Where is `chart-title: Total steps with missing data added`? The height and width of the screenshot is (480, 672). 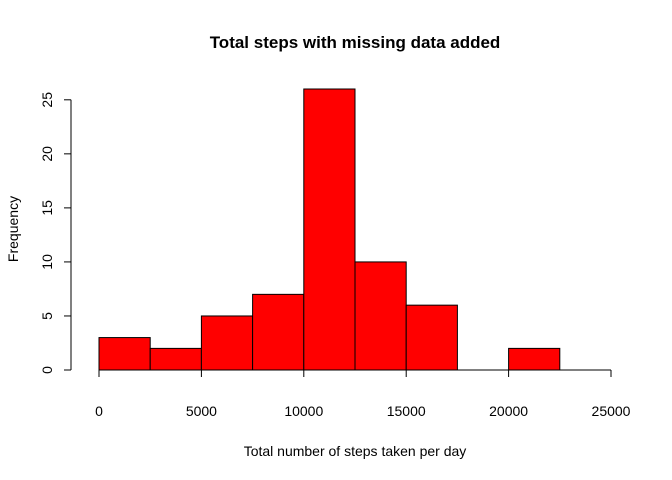
chart-title: Total steps with missing data added is located at coordinates (355, 42).